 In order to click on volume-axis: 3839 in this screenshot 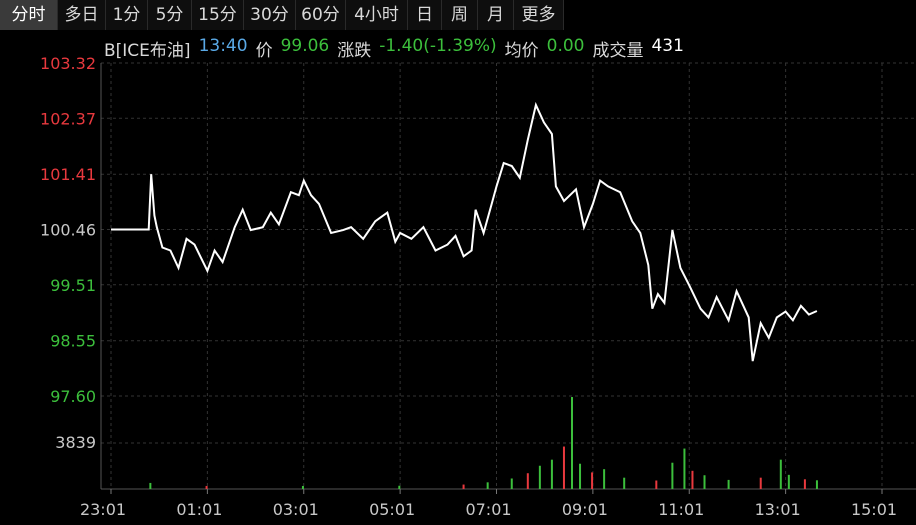, I will do `click(75, 442)`.